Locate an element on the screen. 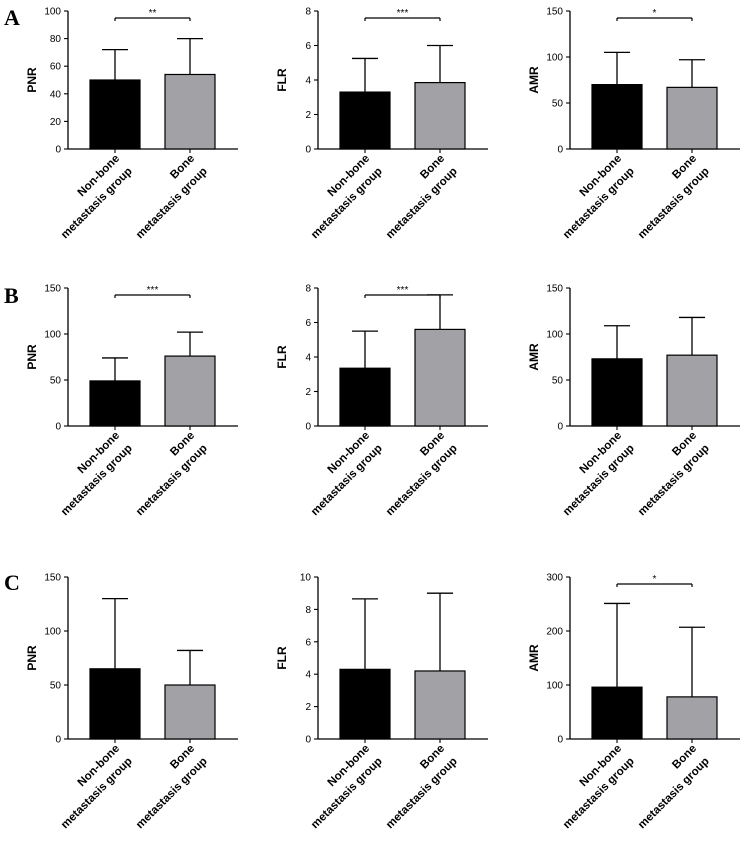 The width and height of the screenshot is (753, 850). panel-letter-a: A is located at coordinates (12, 17).